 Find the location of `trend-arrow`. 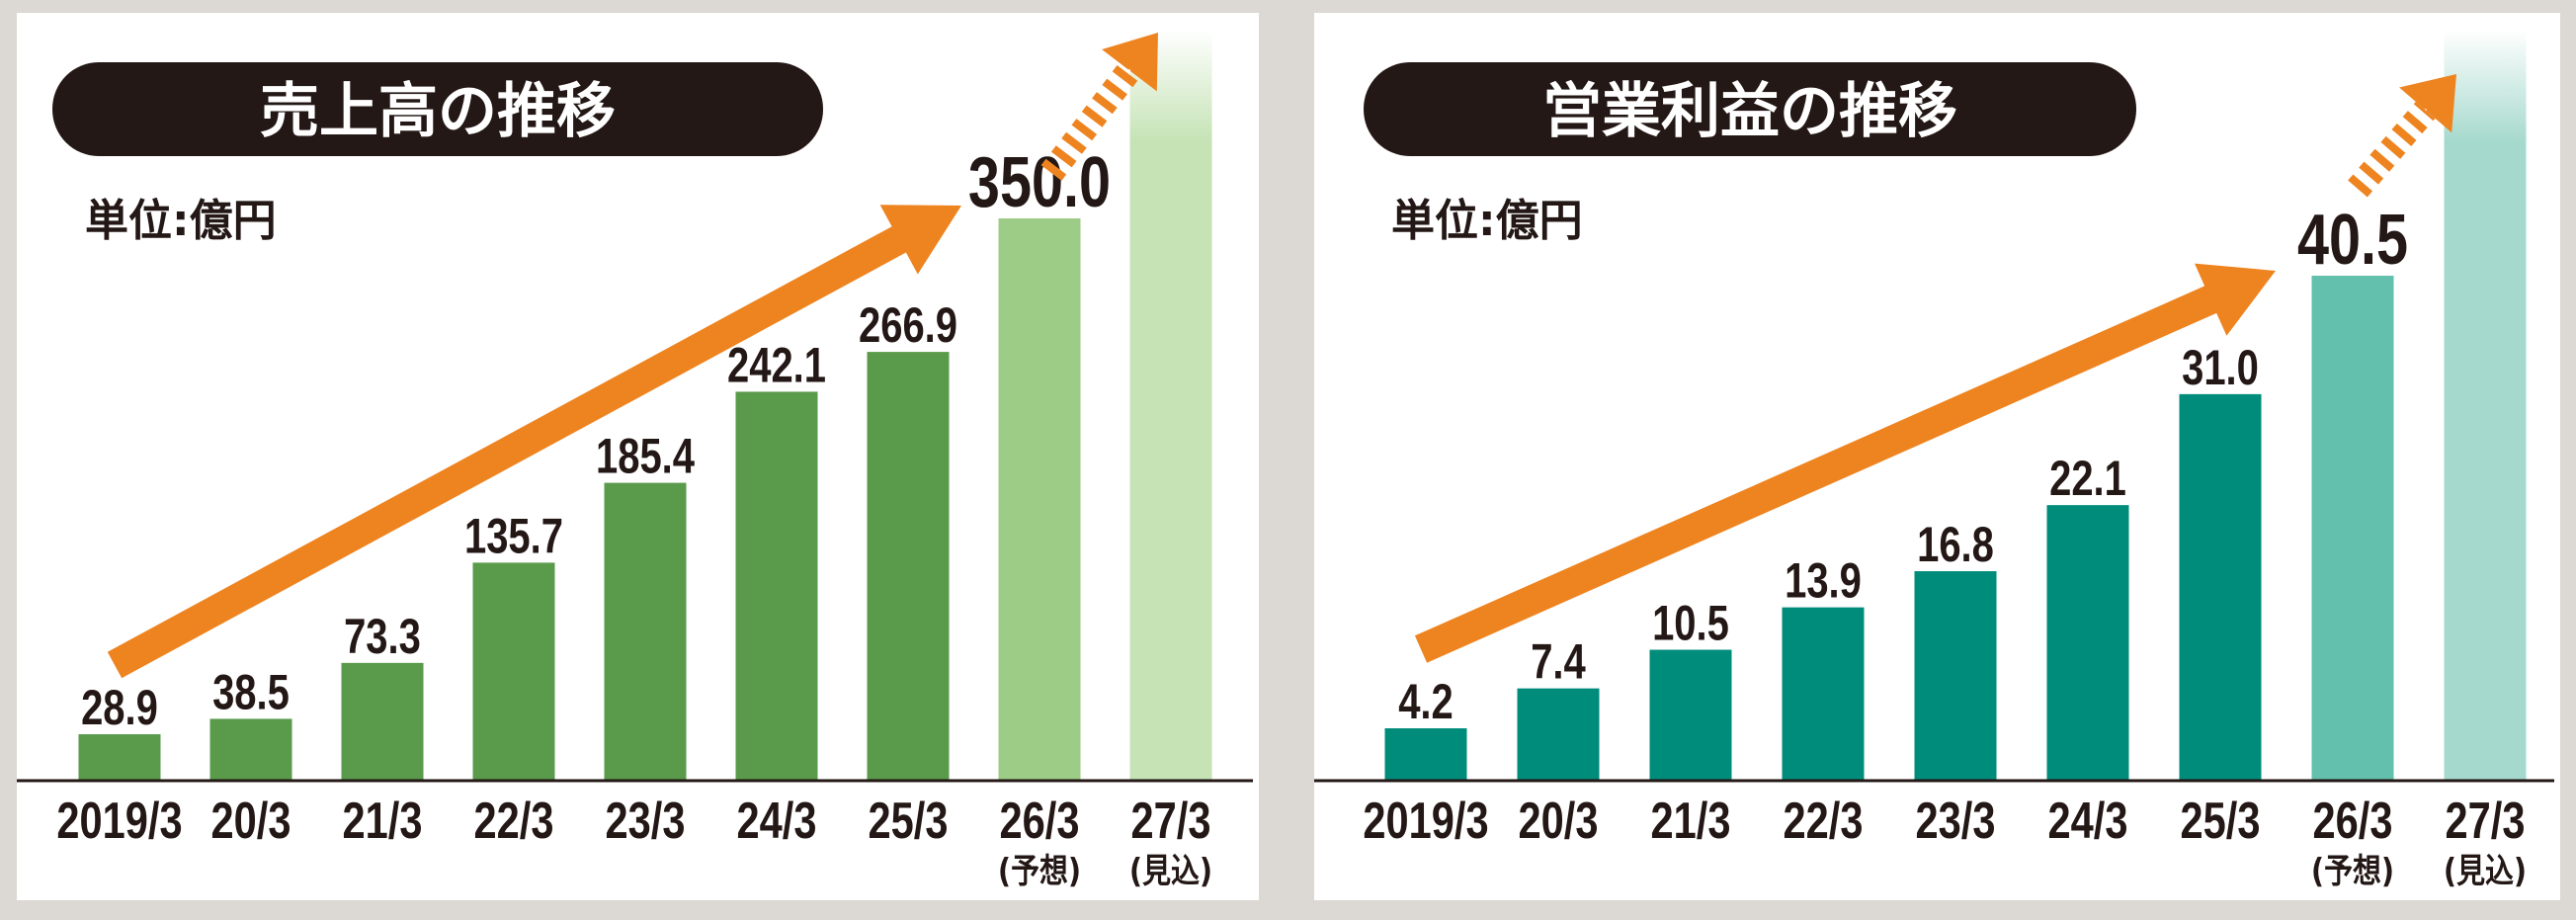

trend-arrow is located at coordinates (1845, 463).